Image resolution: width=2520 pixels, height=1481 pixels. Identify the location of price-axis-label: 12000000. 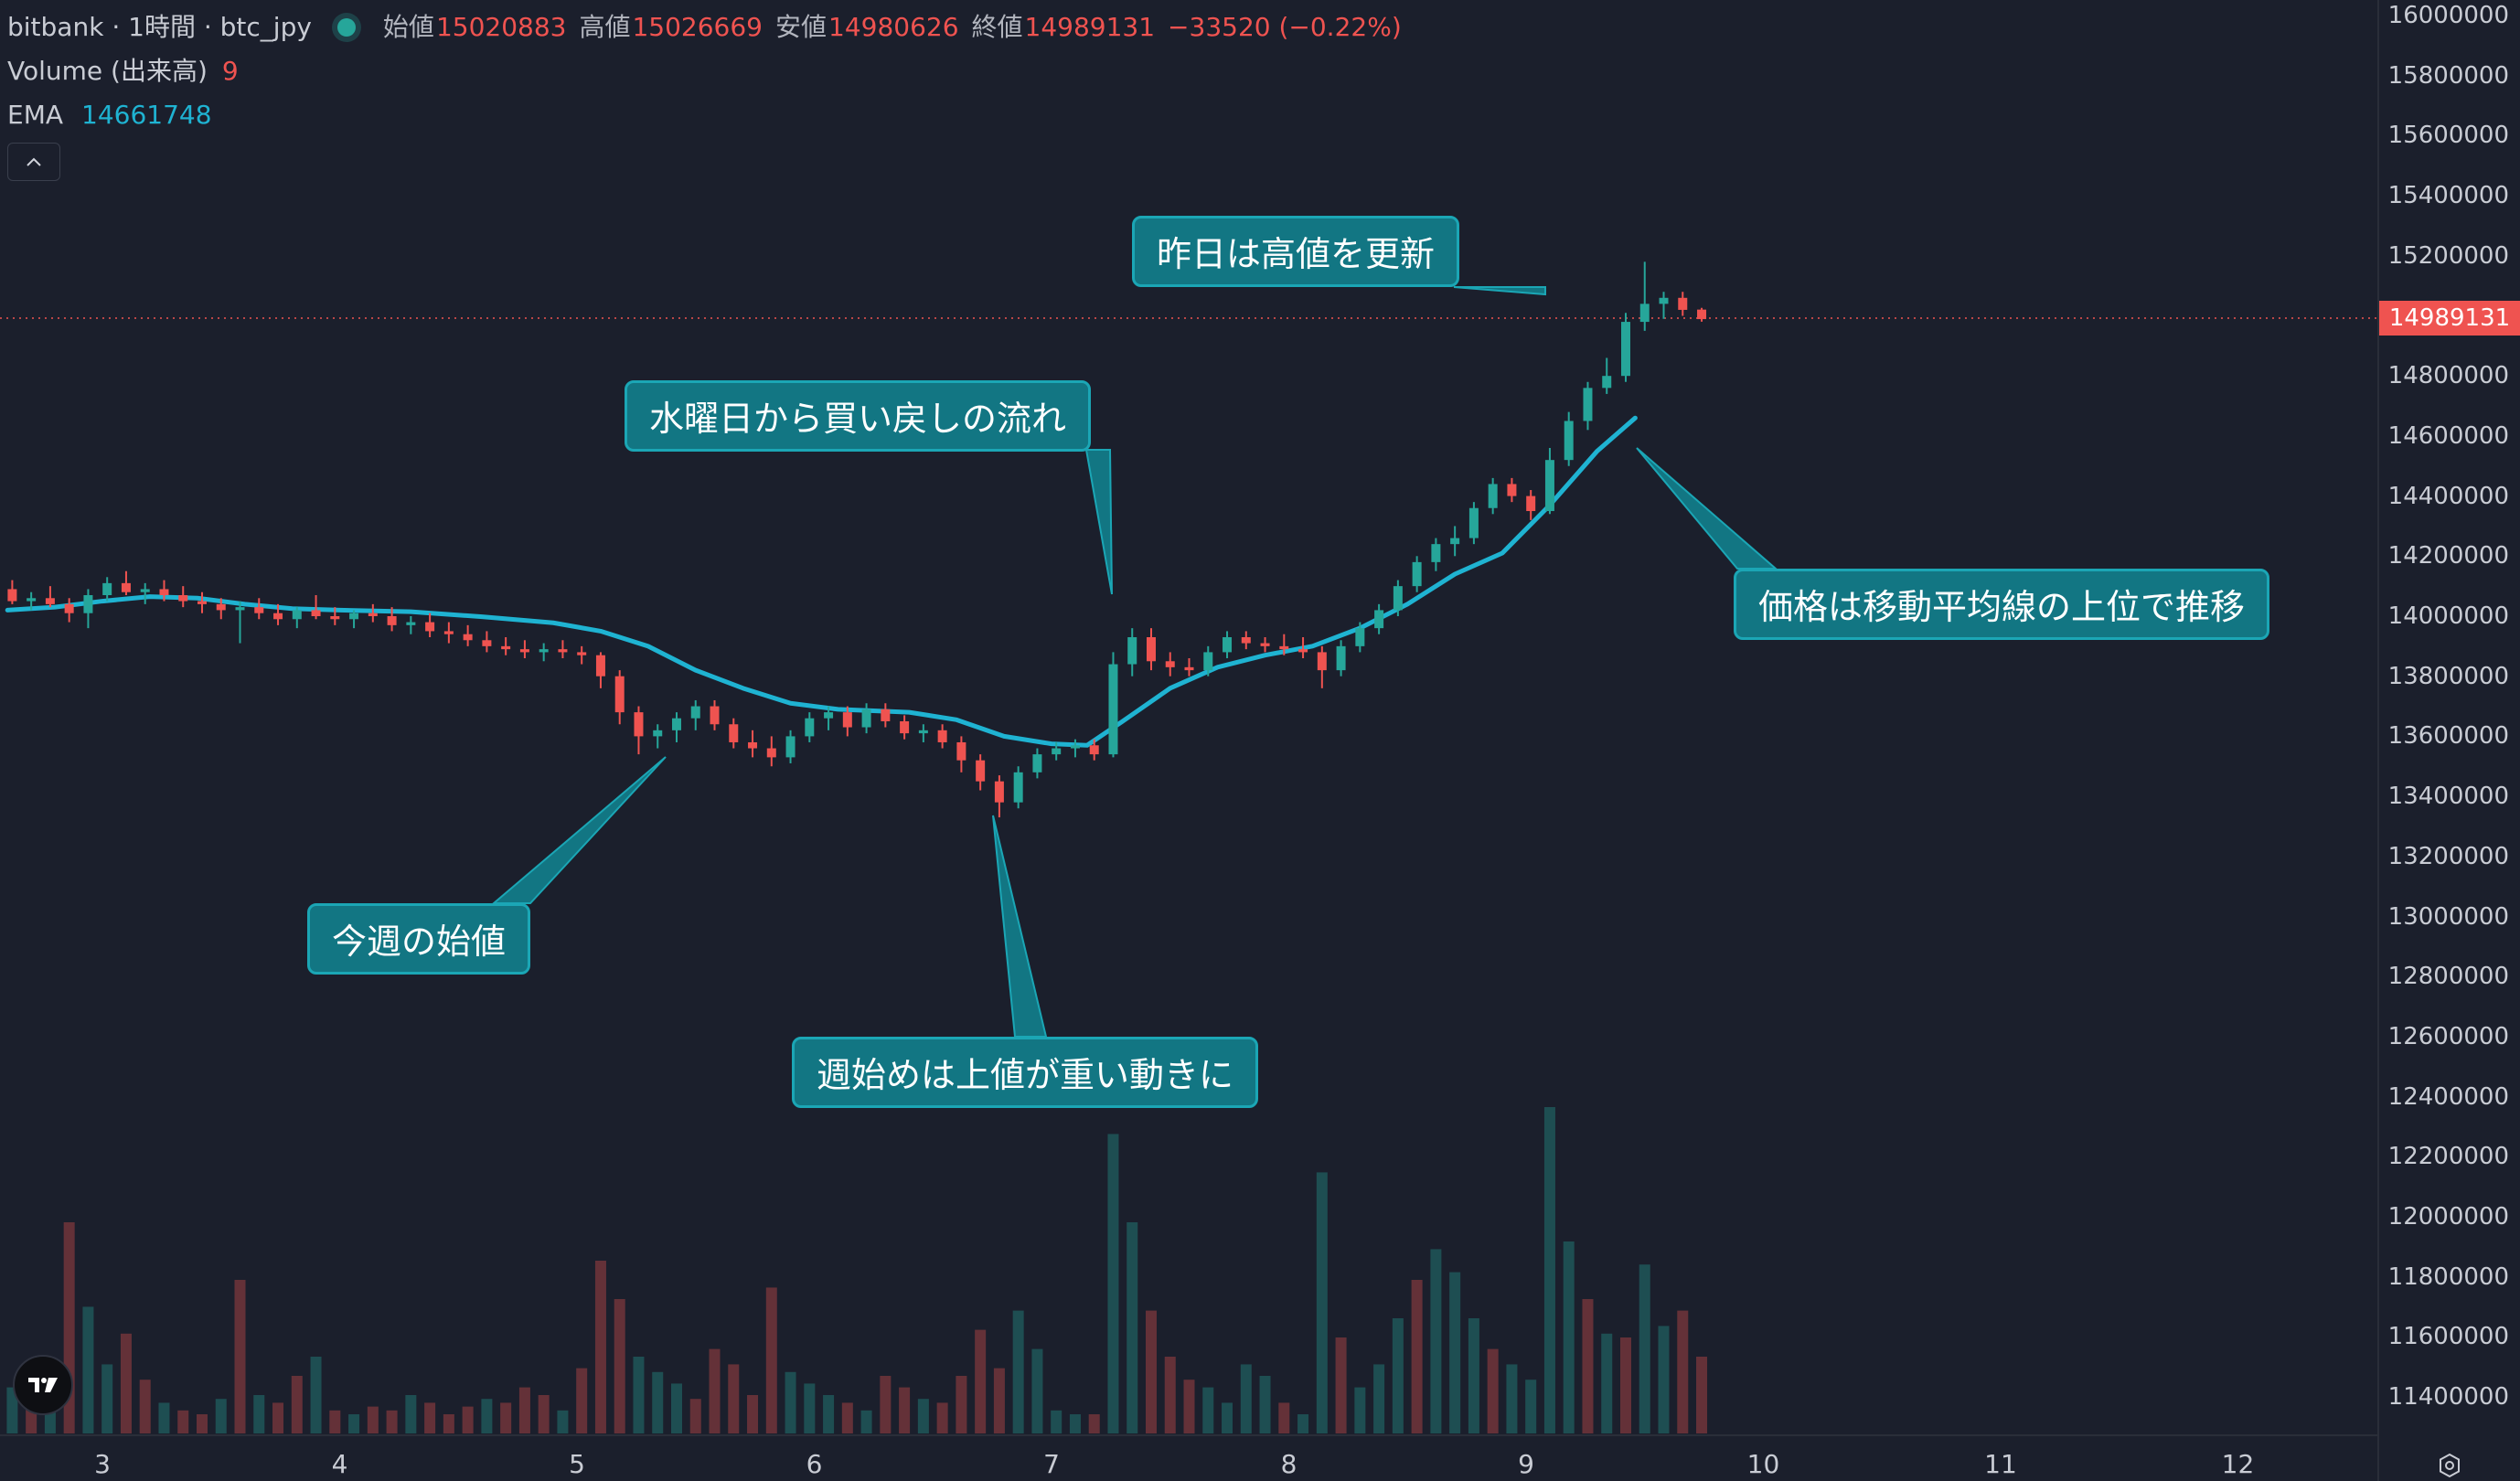
(2448, 1217).